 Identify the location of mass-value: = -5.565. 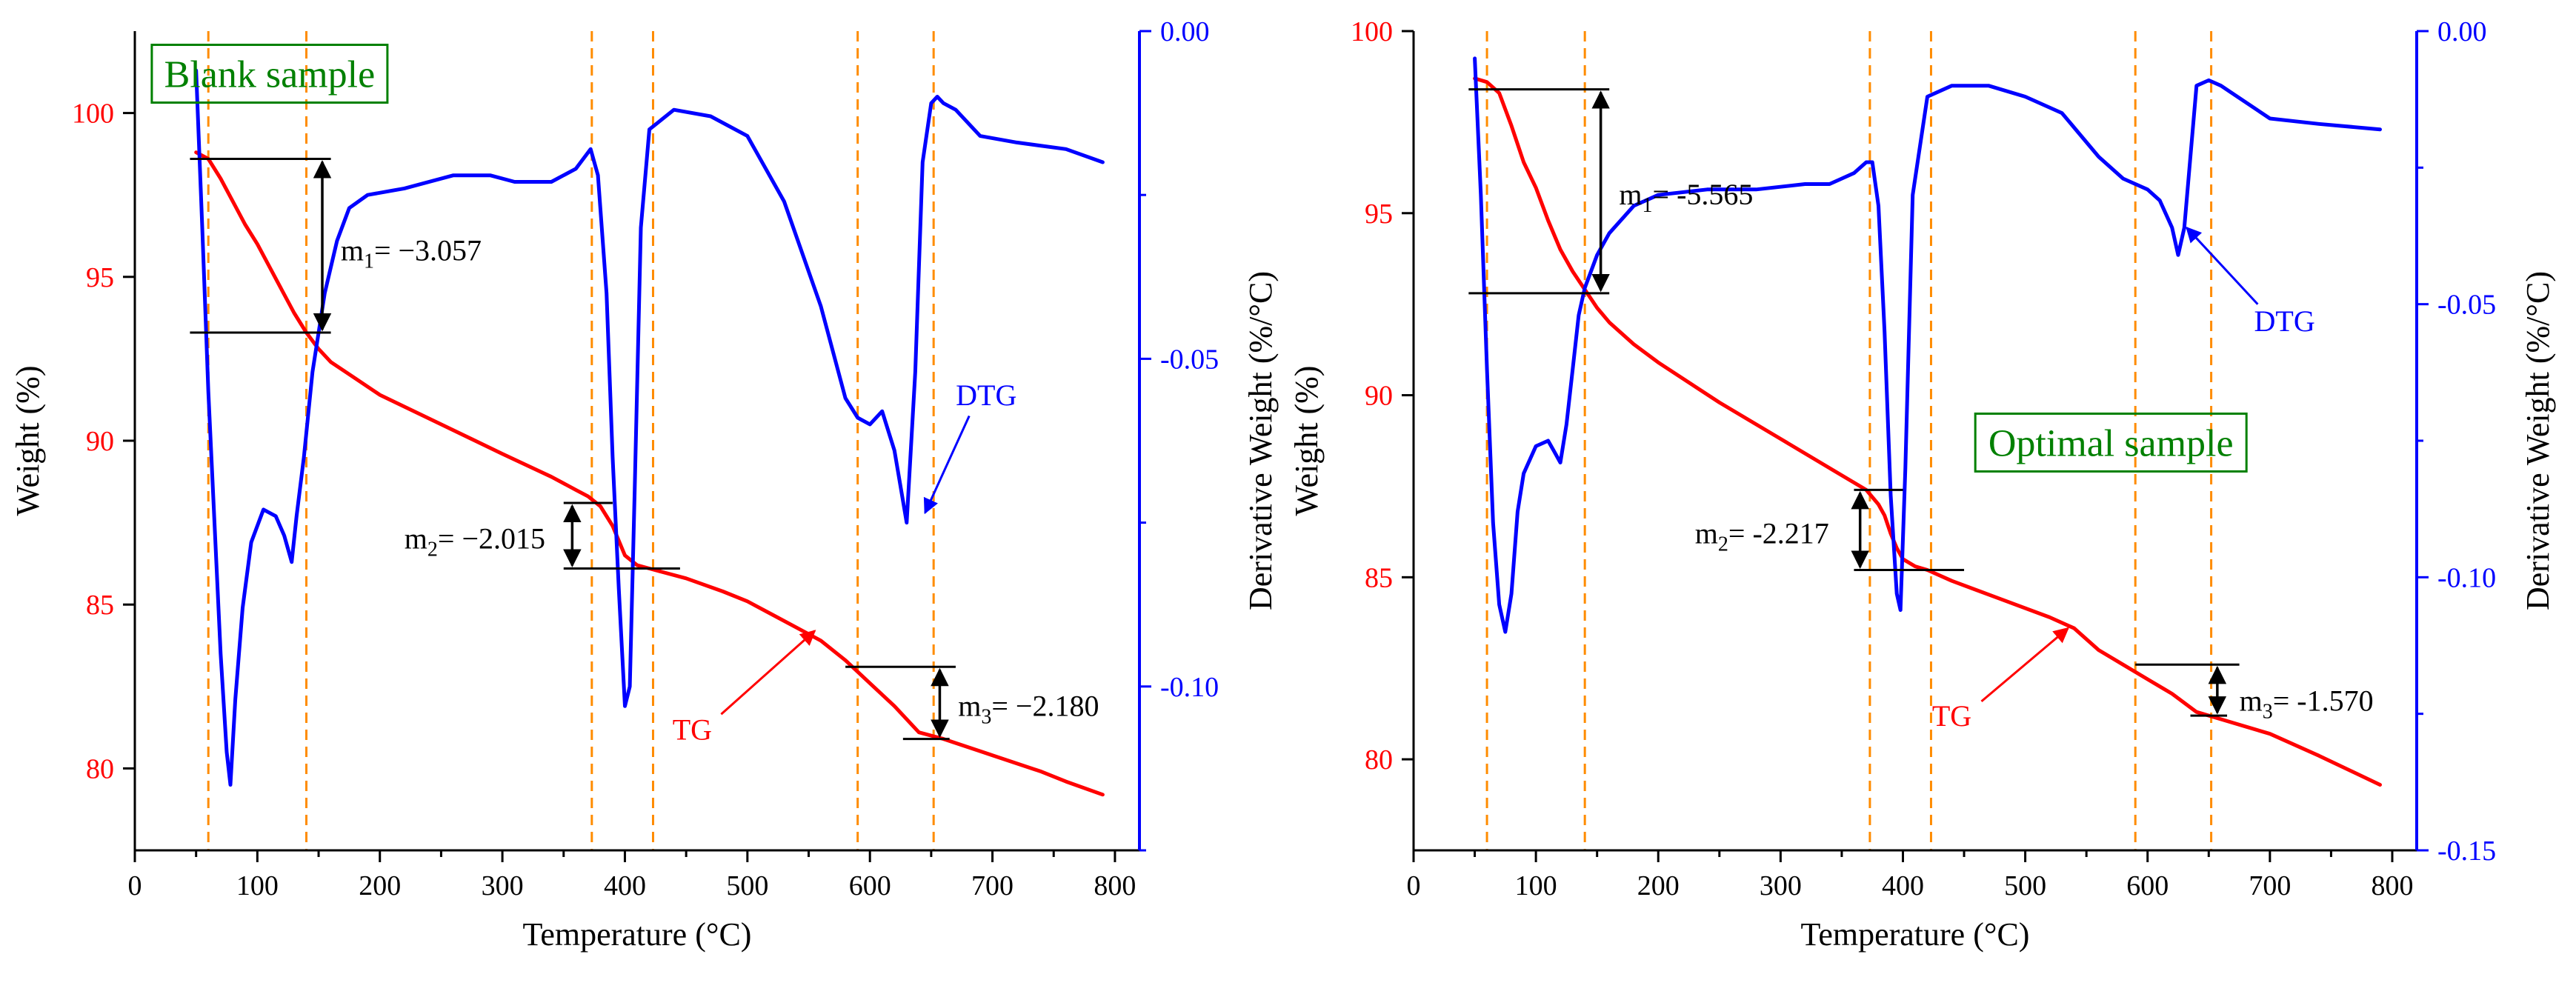
(1703, 194).